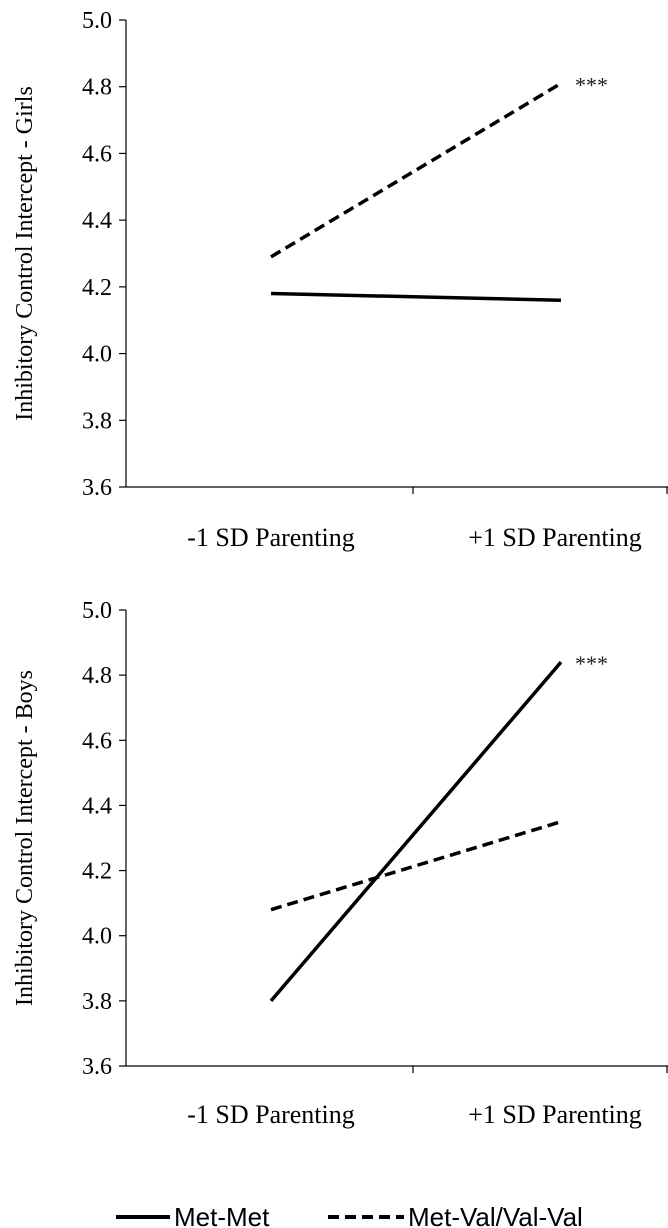 The height and width of the screenshot is (1228, 668). Describe the element at coordinates (25, 253) in the screenshot. I see `y-axis-title: Inhibitory Control Intercept - Girls` at that location.